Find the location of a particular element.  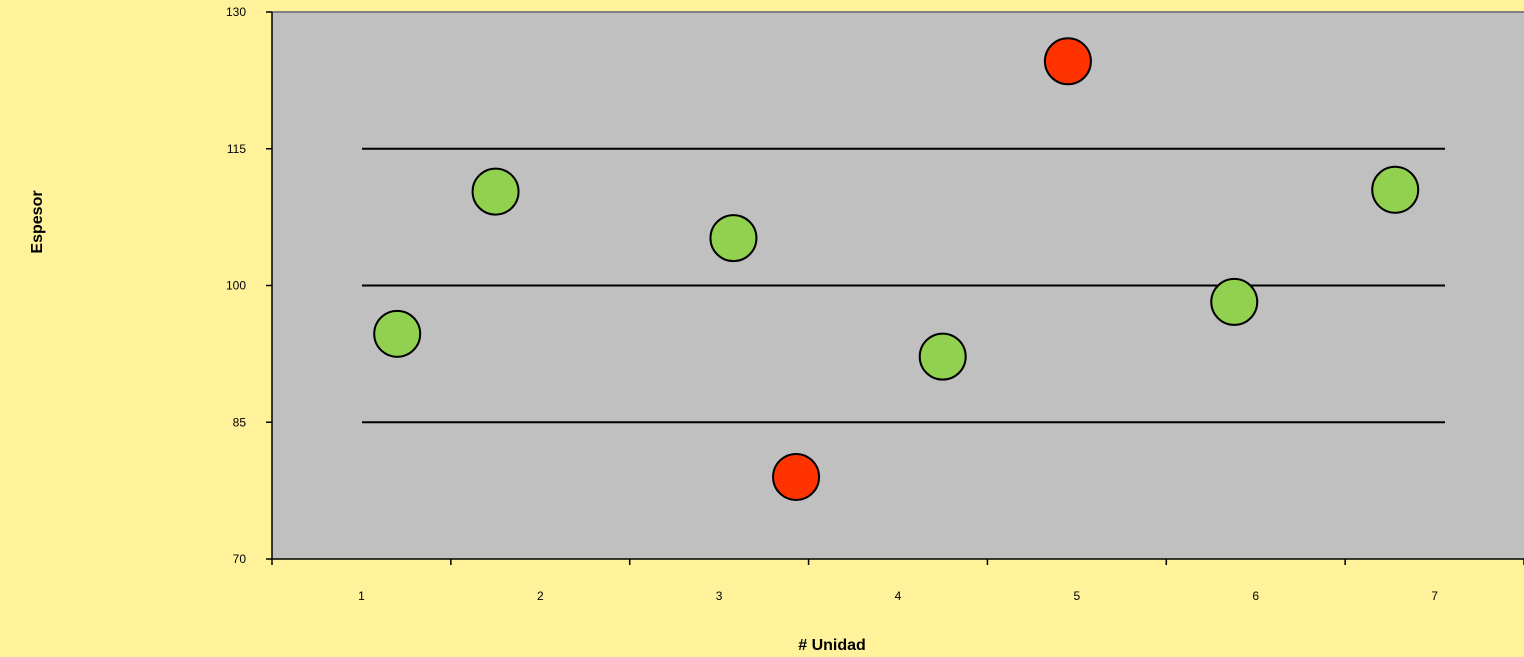

y-tick-label: 70 is located at coordinates (240, 559).